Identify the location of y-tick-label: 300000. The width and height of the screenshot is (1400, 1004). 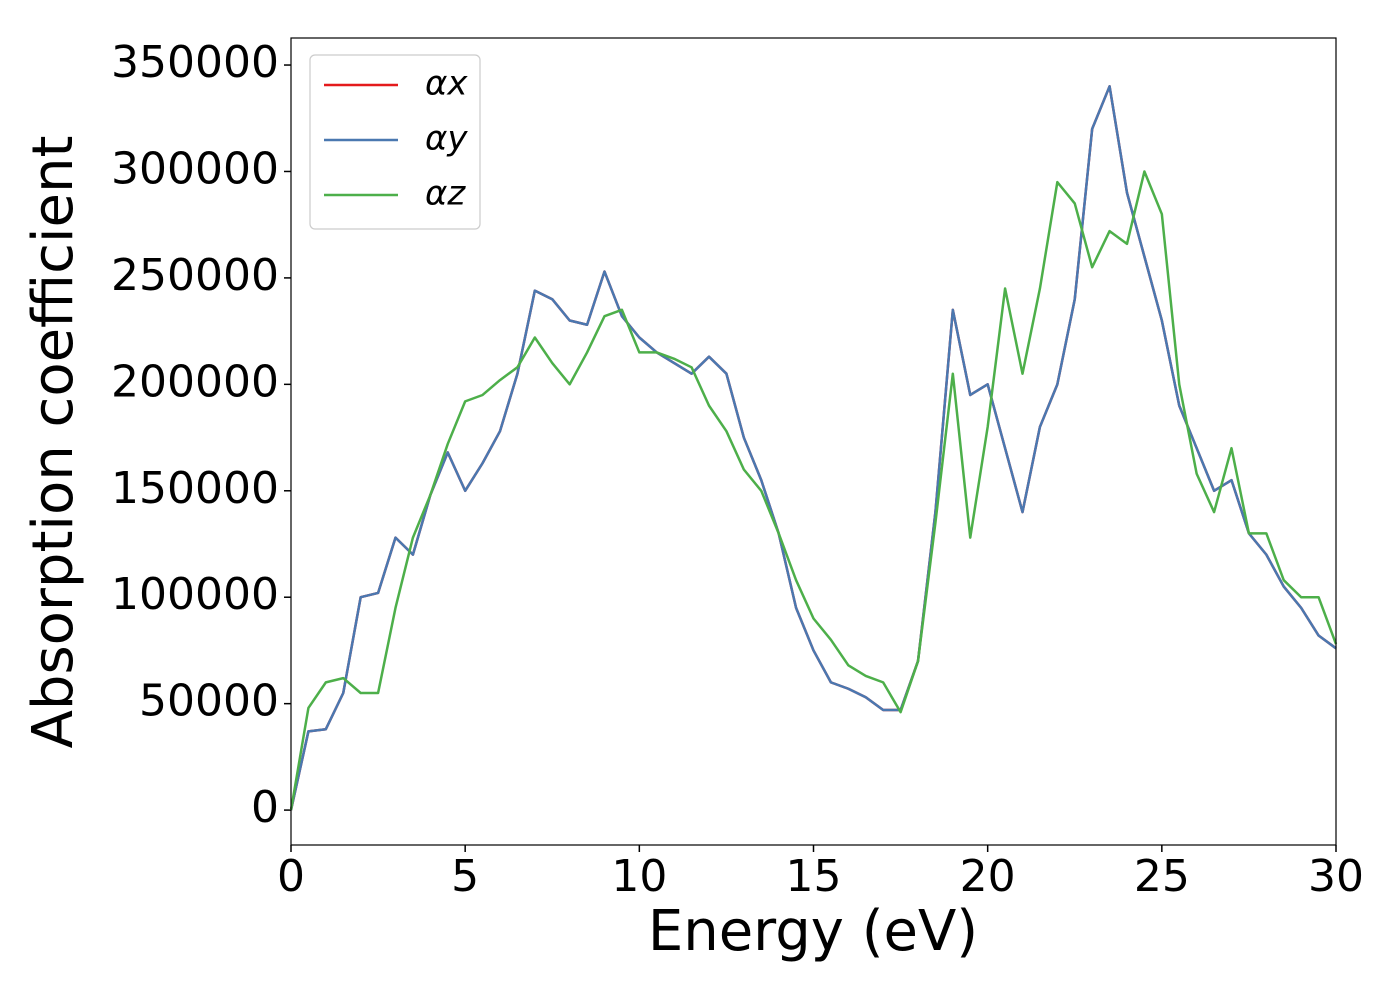
(195, 168).